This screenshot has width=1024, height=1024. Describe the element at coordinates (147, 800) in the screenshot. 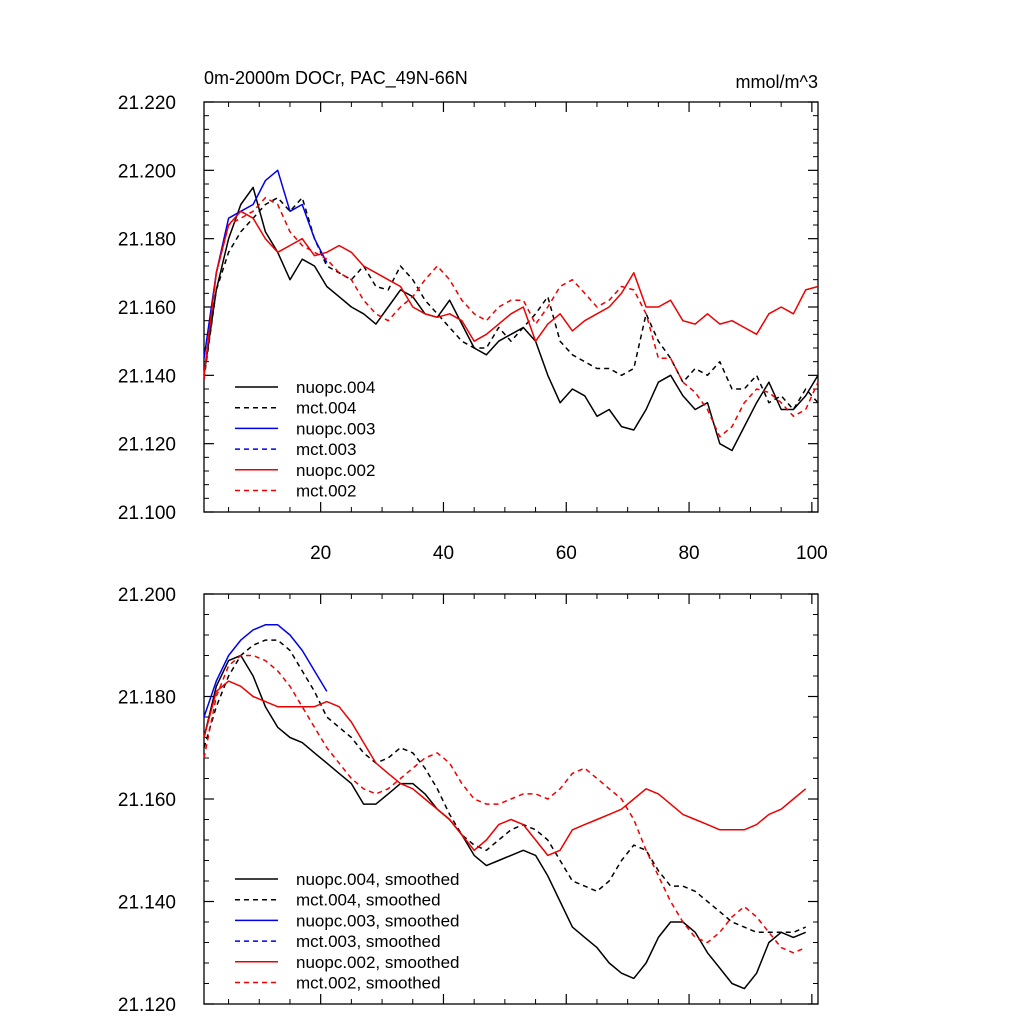

I see `bottom-ytick-label: 21.160` at that location.